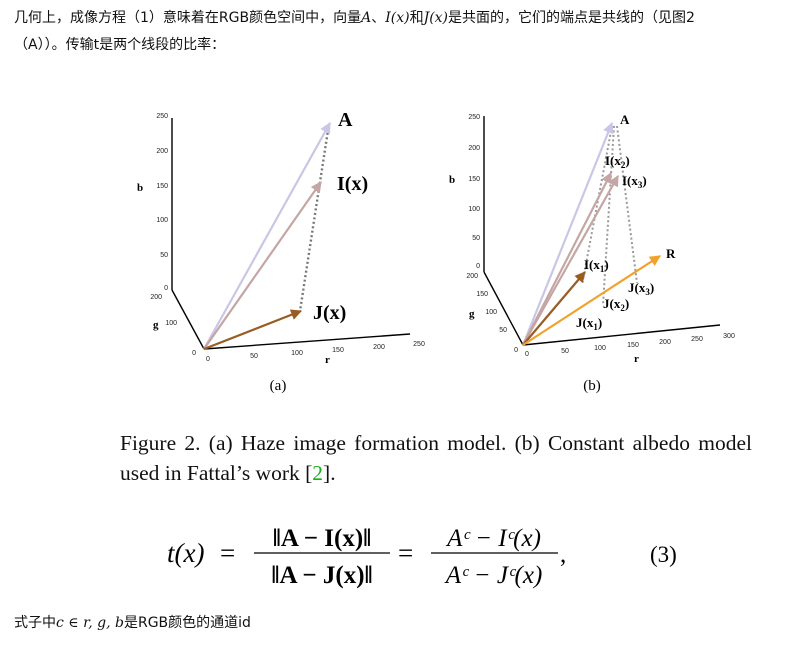  Describe the element at coordinates (729, 336) in the screenshot. I see `r-tick: 300` at that location.